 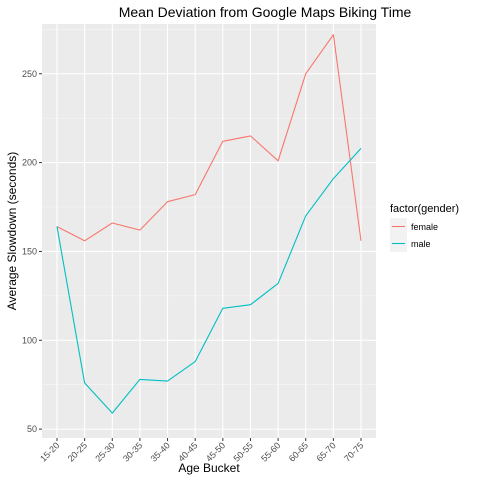 I want to click on y-tick-label: 150, so click(x=29, y=251).